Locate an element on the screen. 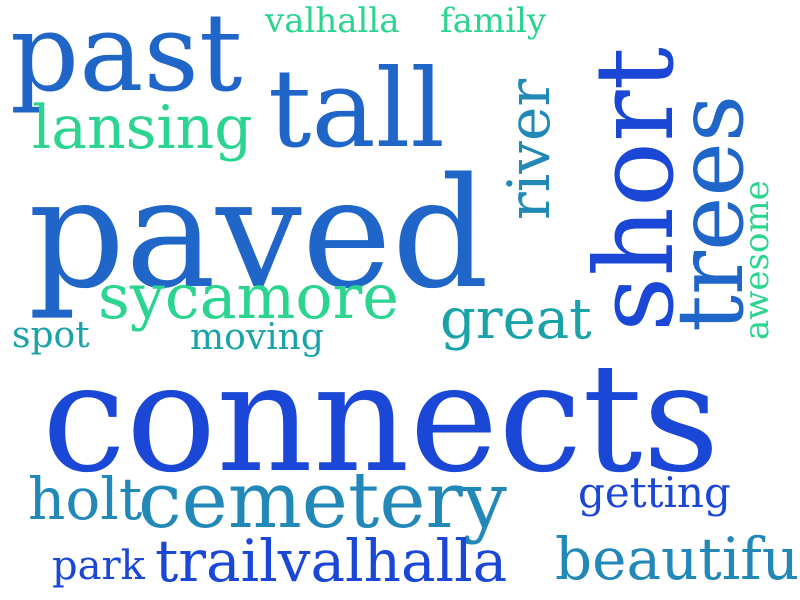  word-getting: getting is located at coordinates (654, 492).